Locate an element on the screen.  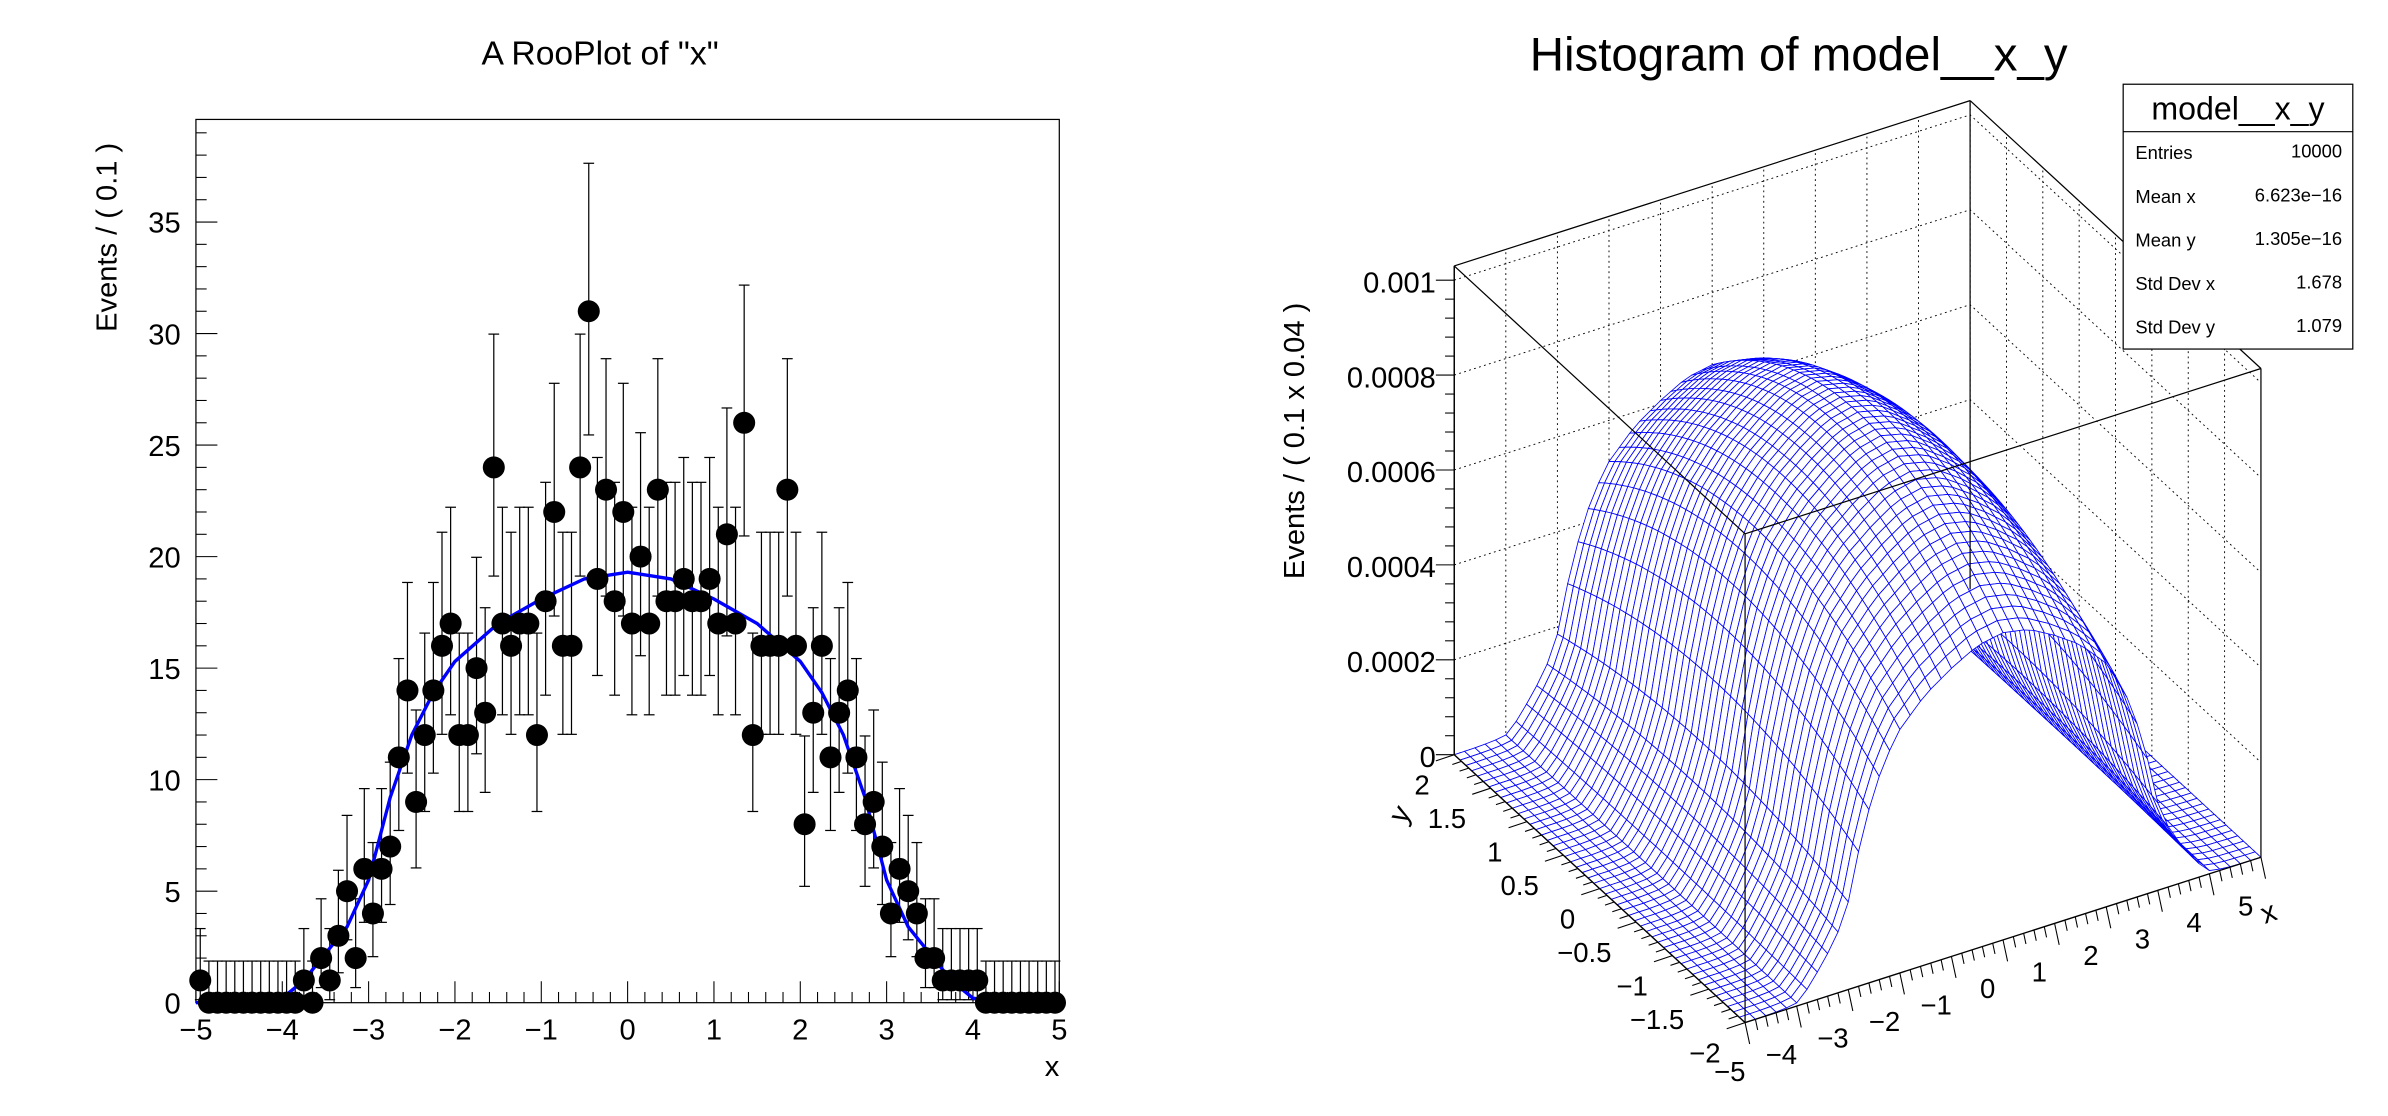
y-tick-label: 5 is located at coordinates (172, 893).